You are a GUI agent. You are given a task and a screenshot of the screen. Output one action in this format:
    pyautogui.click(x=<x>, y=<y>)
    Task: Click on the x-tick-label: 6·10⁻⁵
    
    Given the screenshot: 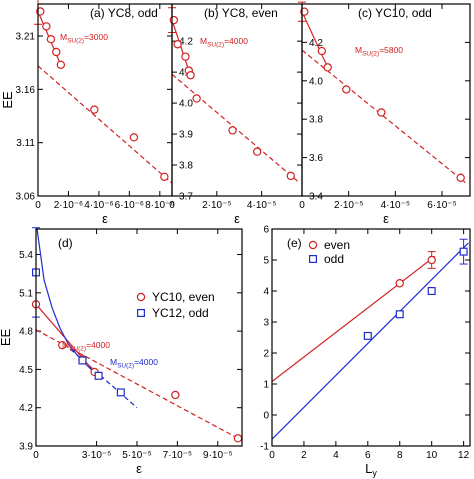 What is the action you would take?
    pyautogui.click(x=441, y=205)
    